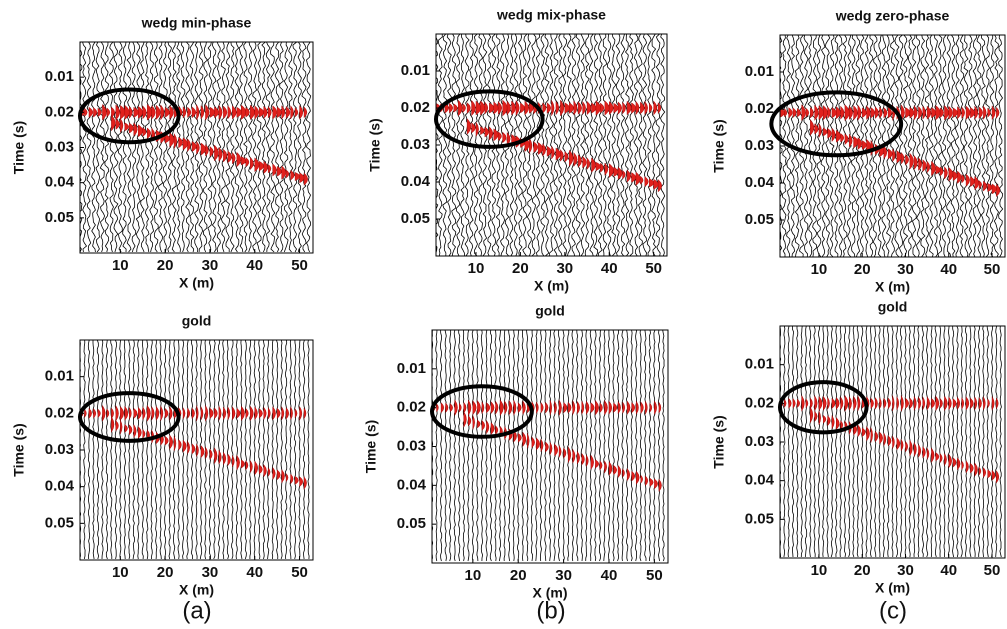 This screenshot has height=629, width=1007. I want to click on x-tick-label: 30, so click(905, 269).